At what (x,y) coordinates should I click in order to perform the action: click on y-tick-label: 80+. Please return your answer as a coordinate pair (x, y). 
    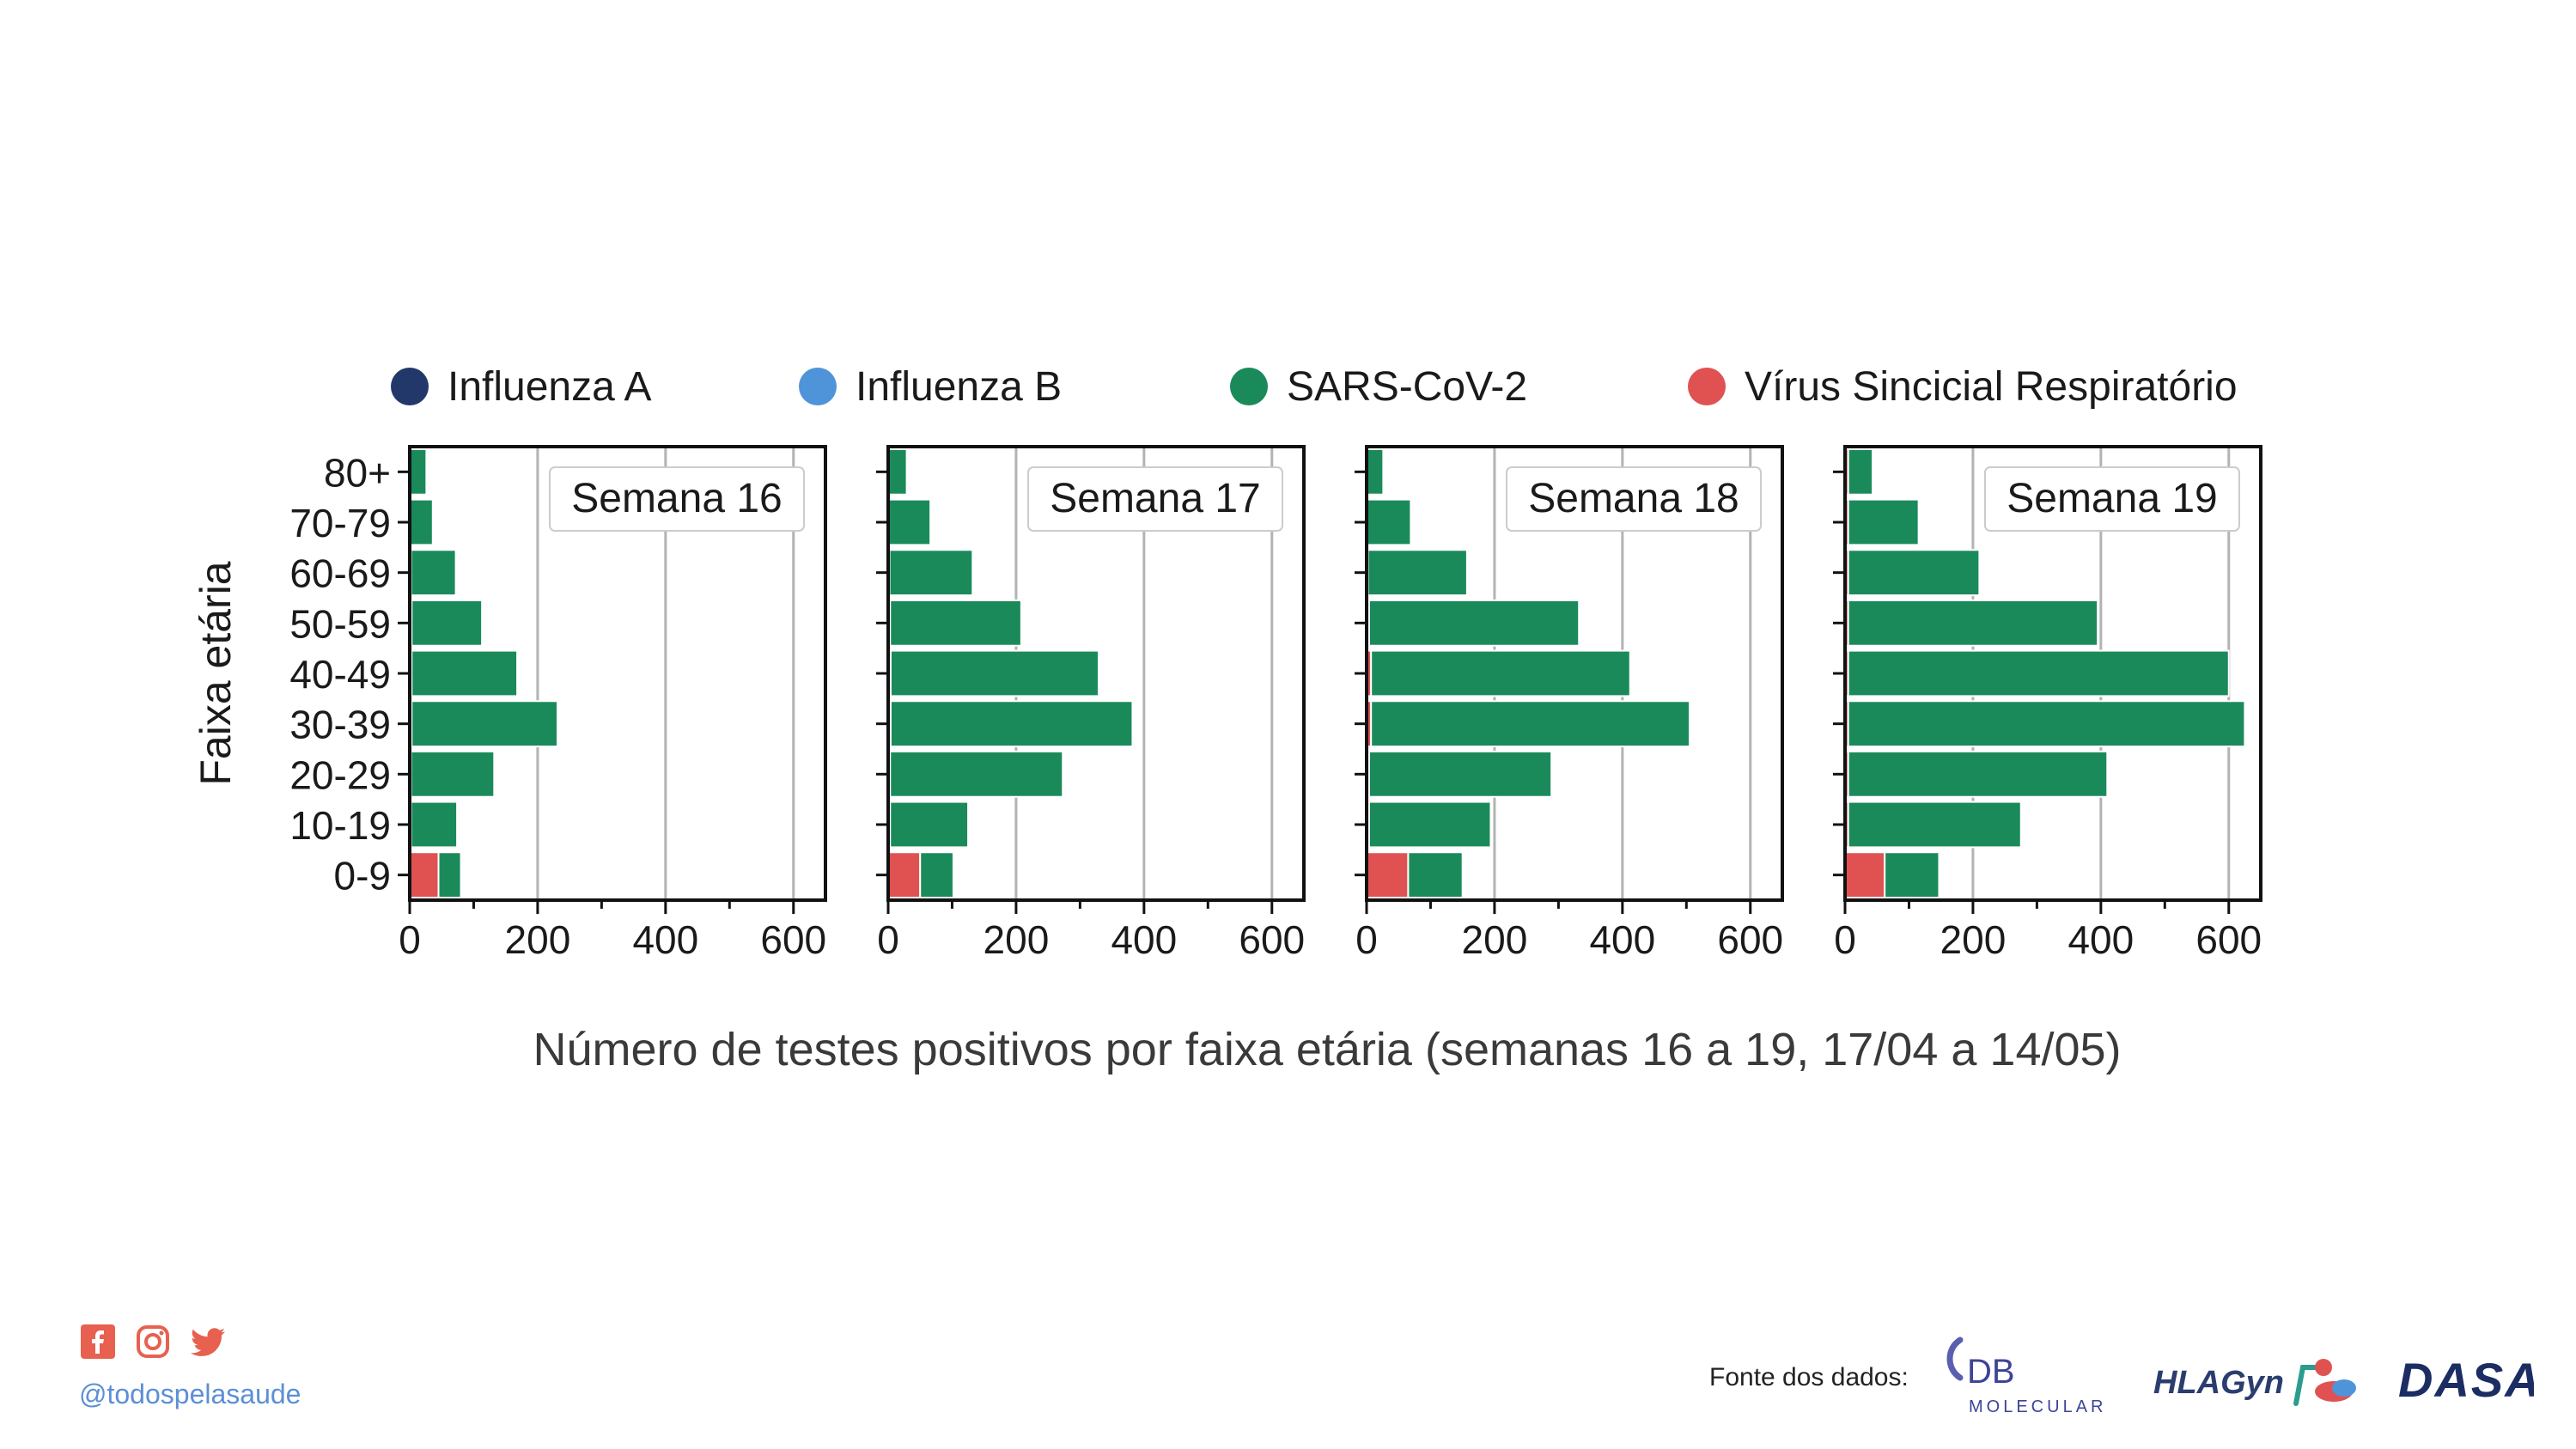
    Looking at the image, I should click on (357, 473).